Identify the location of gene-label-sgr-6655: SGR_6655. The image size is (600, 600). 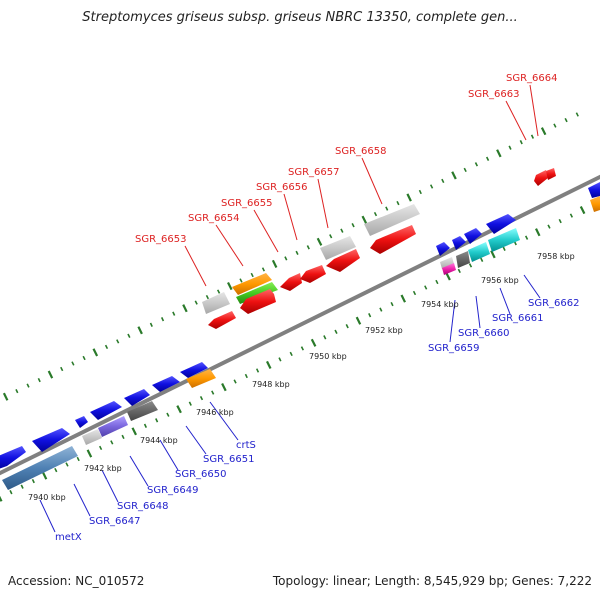
(247, 203).